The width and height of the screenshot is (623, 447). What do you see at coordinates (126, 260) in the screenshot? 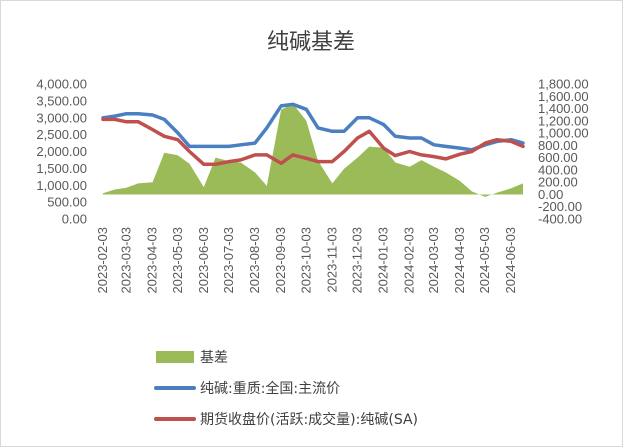
I see `x-tick-label: 2023-03-03` at bounding box center [126, 260].